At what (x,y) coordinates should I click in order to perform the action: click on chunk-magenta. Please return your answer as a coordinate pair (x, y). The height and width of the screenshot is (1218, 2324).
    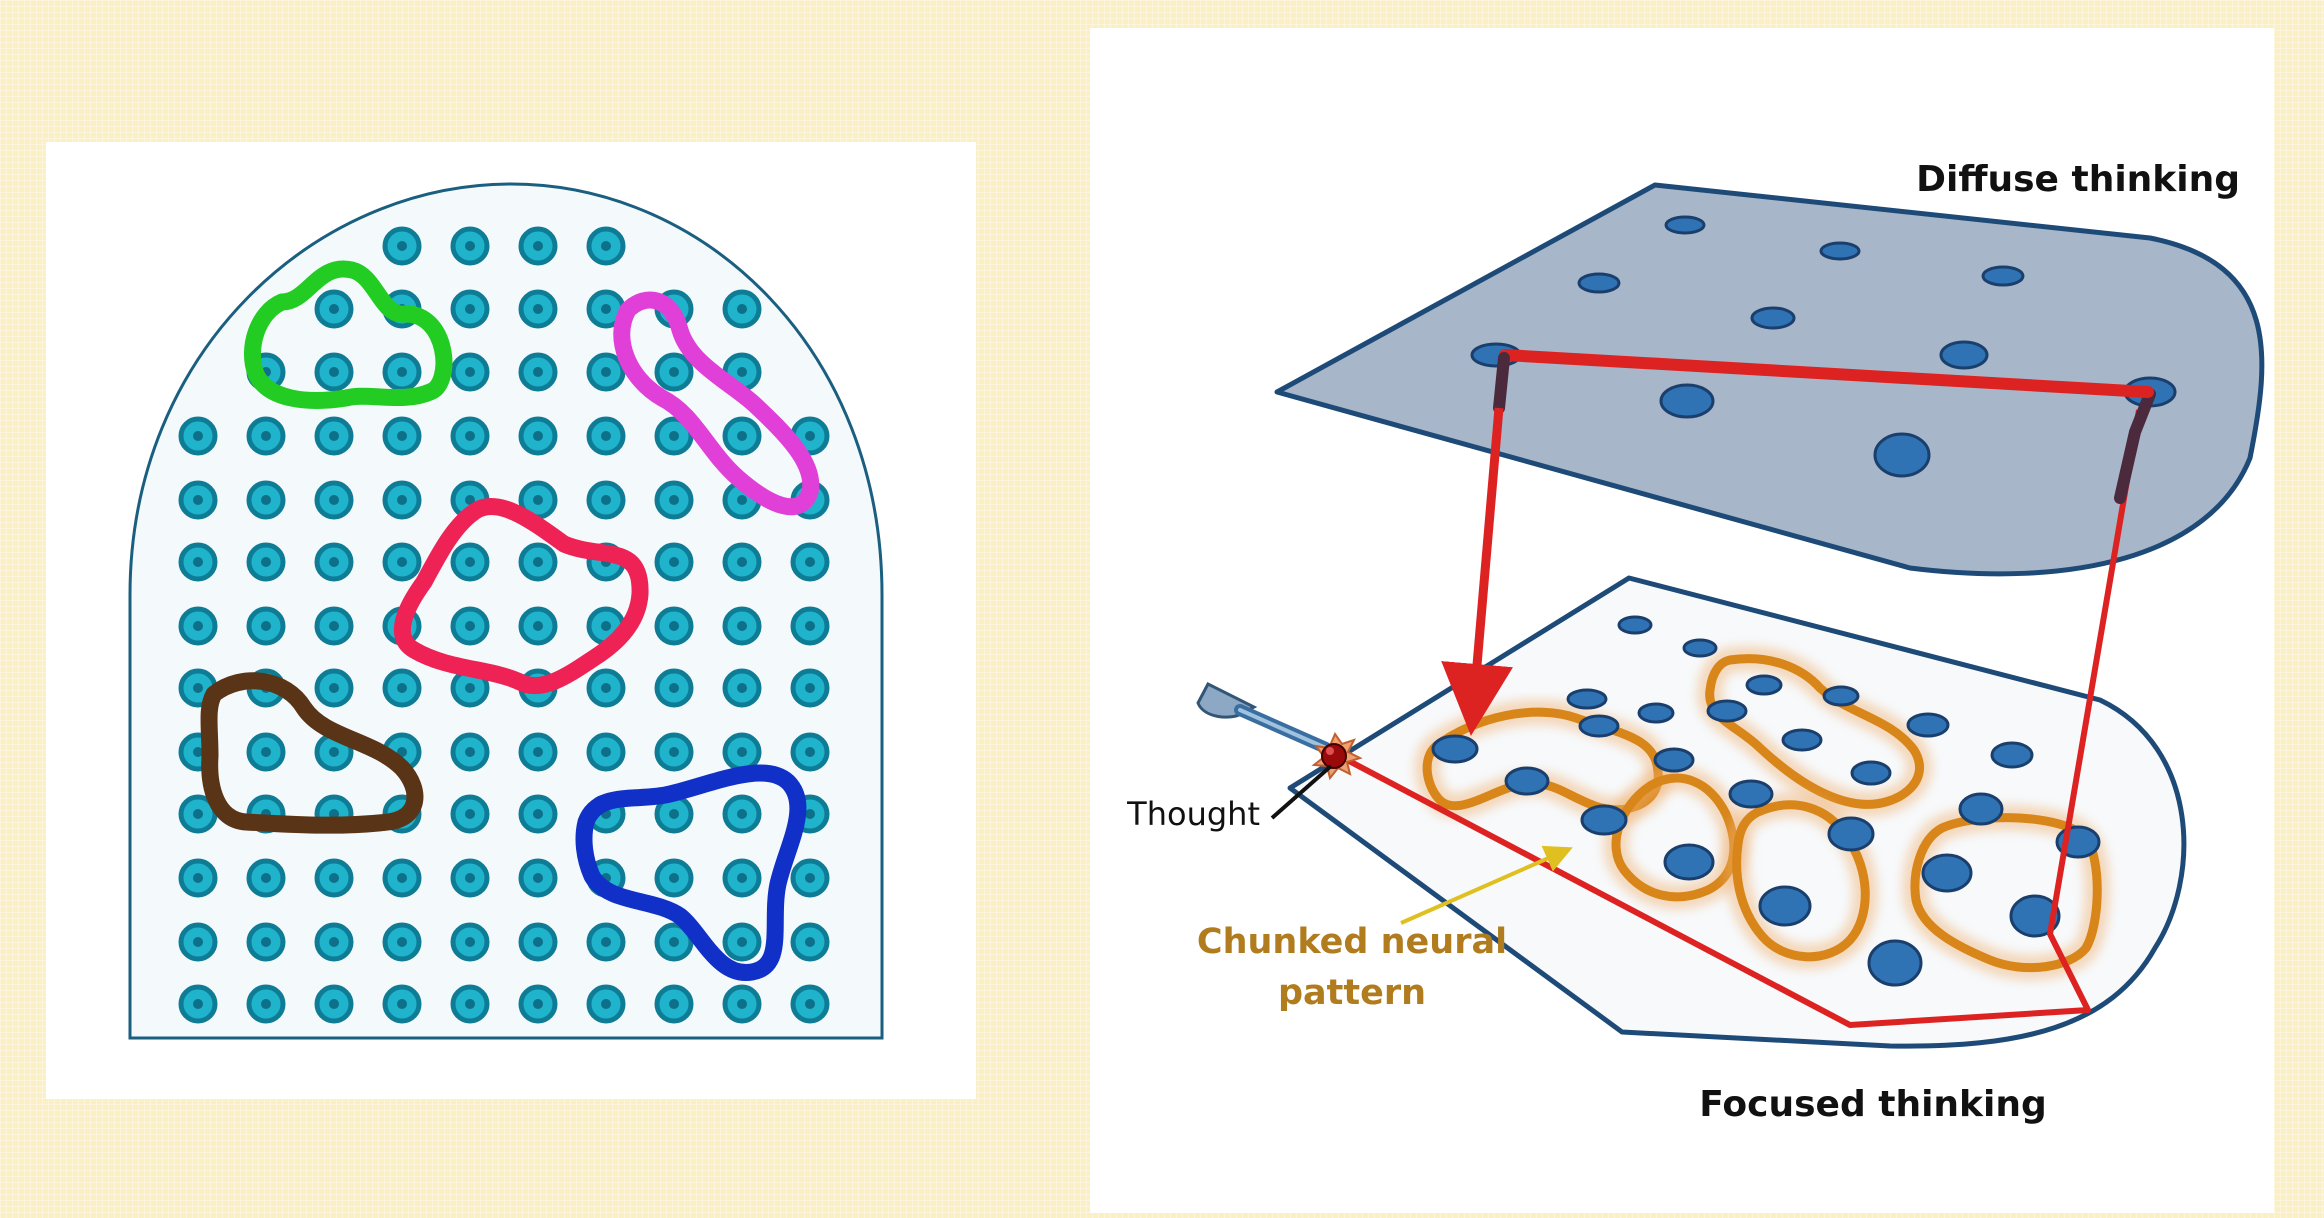
    Looking at the image, I should click on (716, 403).